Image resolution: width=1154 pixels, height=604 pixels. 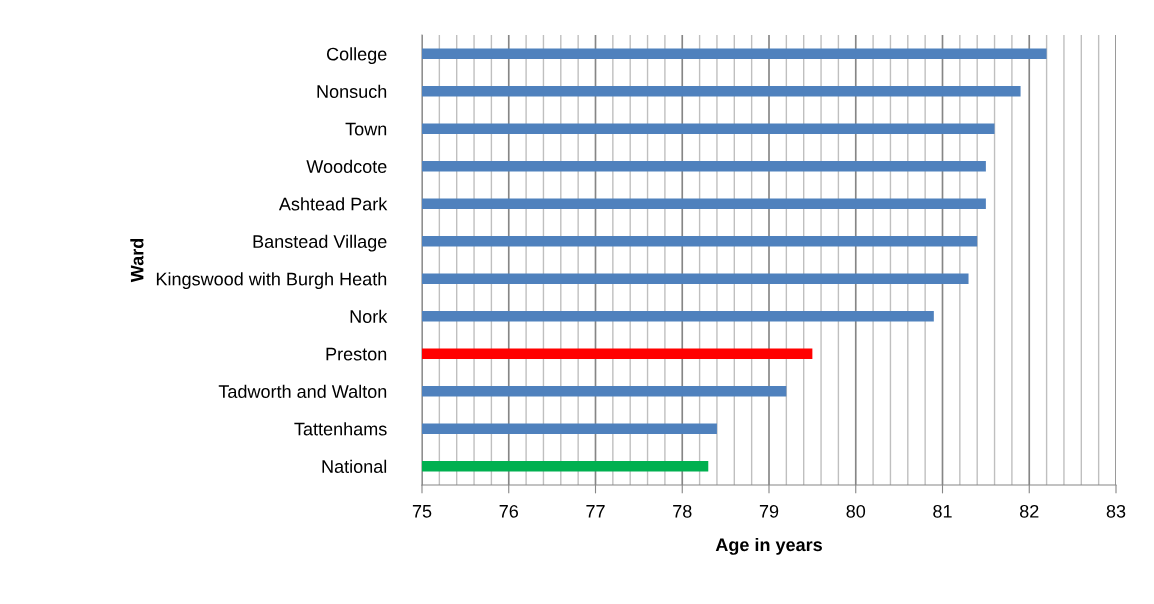 What do you see at coordinates (356, 56) in the screenshot?
I see `y-tick-label: College` at bounding box center [356, 56].